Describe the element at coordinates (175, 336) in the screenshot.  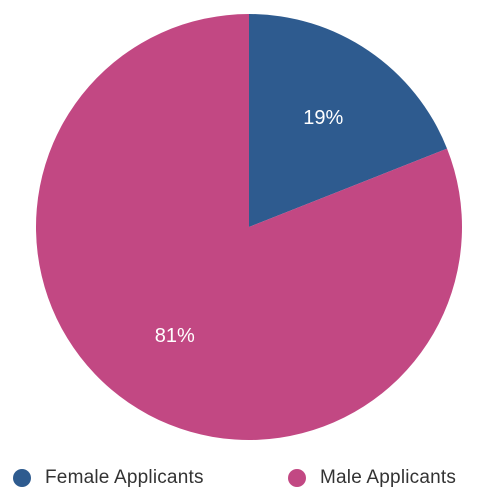
I see `pie-label-male-applicants: 81%` at that location.